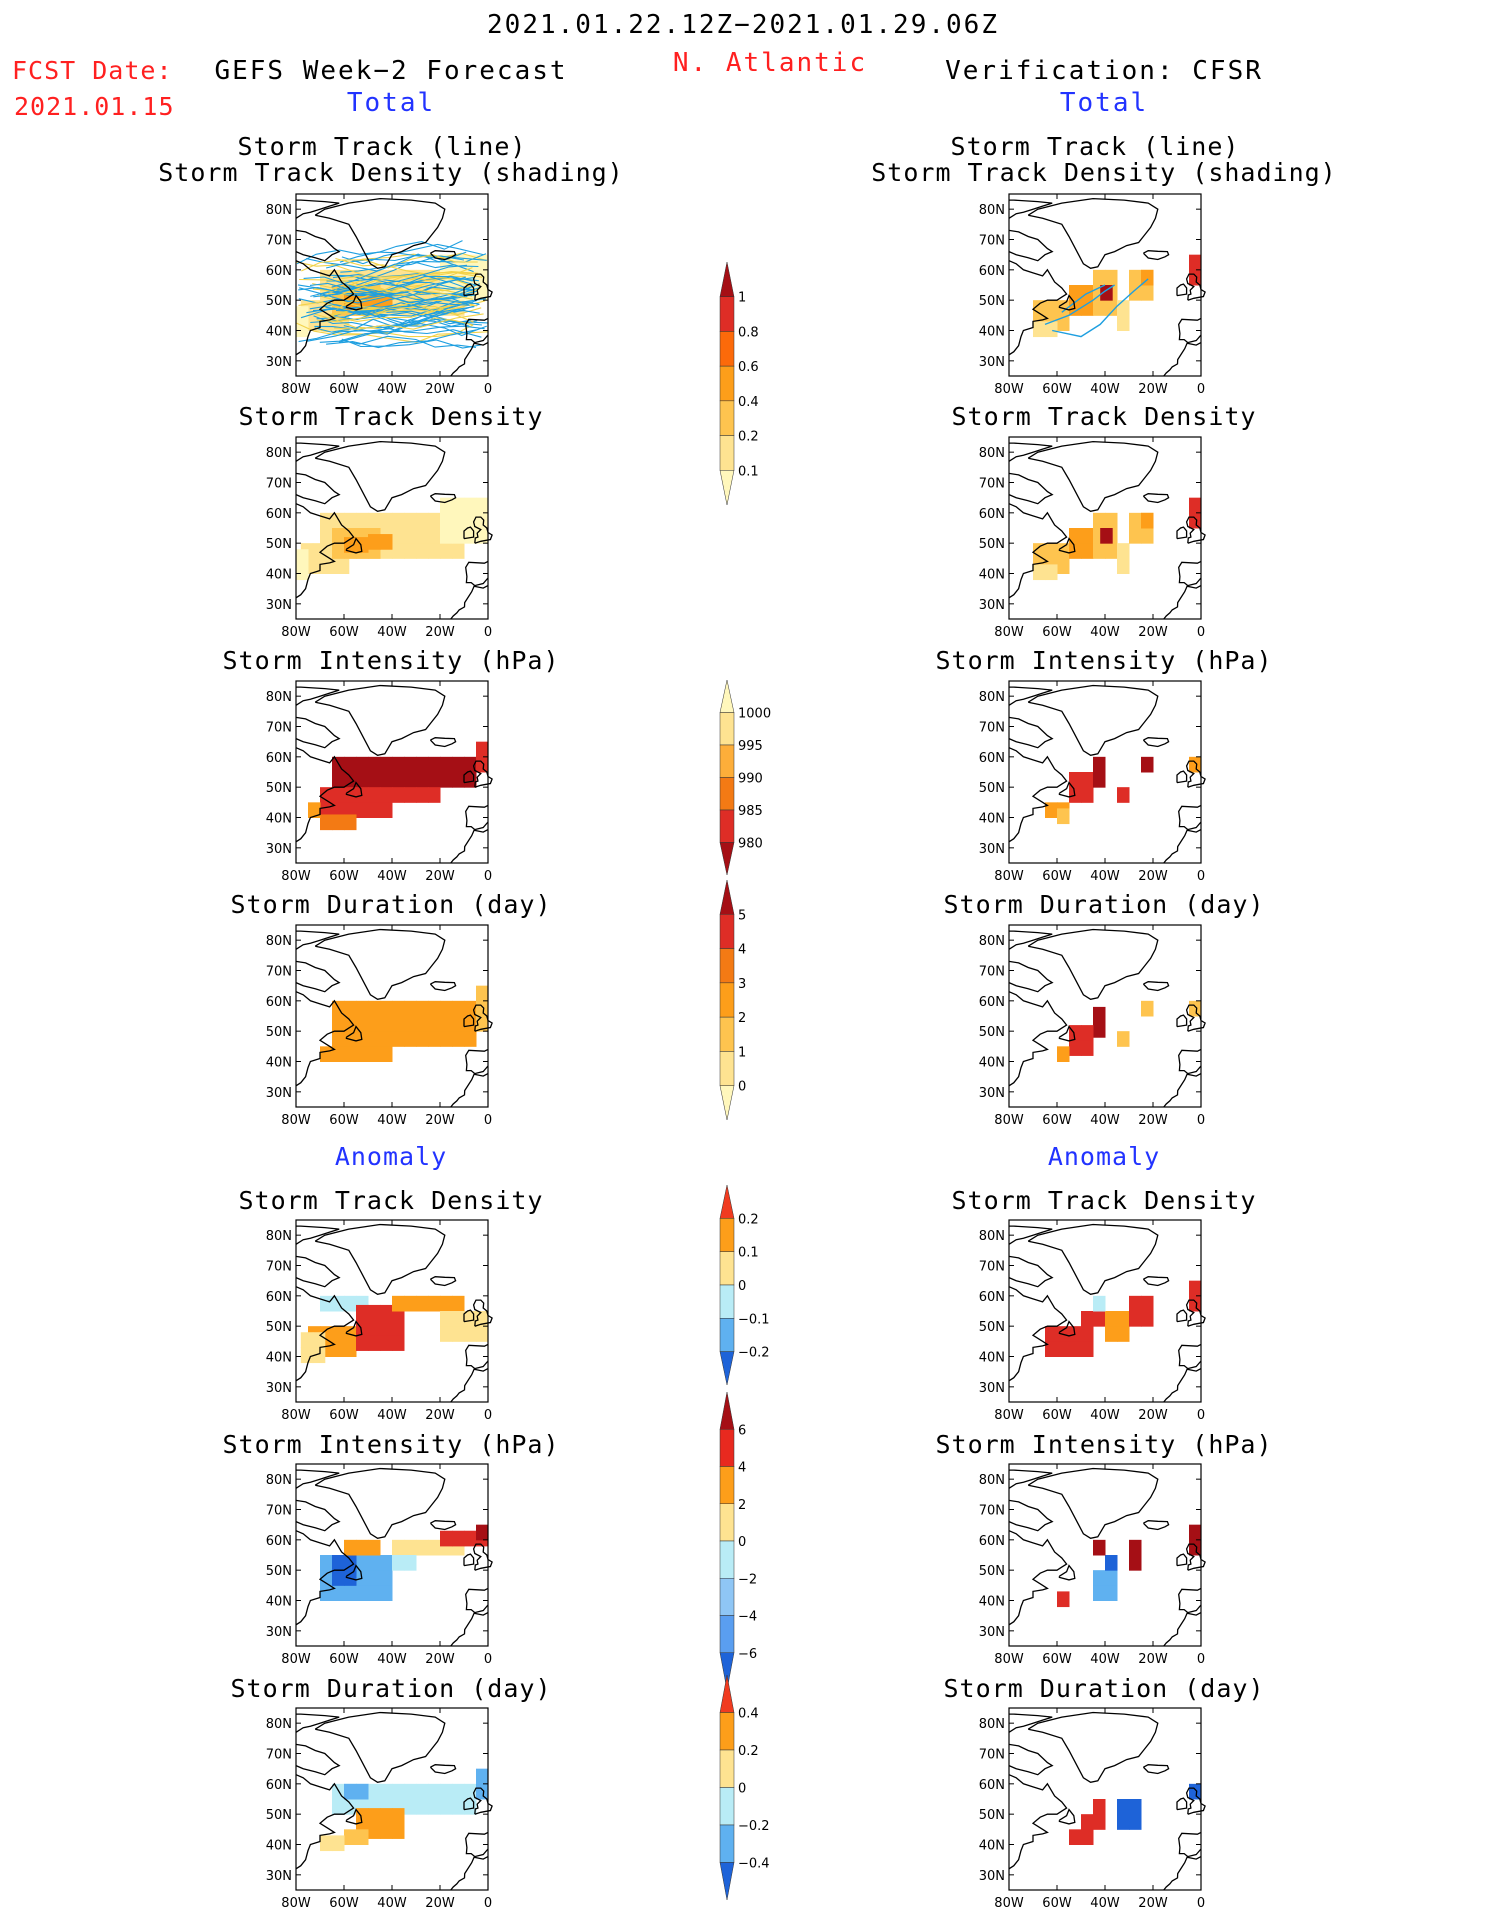 The height and width of the screenshot is (1925, 1487). I want to click on gefs-density-map-coastline, so click(469, 533).